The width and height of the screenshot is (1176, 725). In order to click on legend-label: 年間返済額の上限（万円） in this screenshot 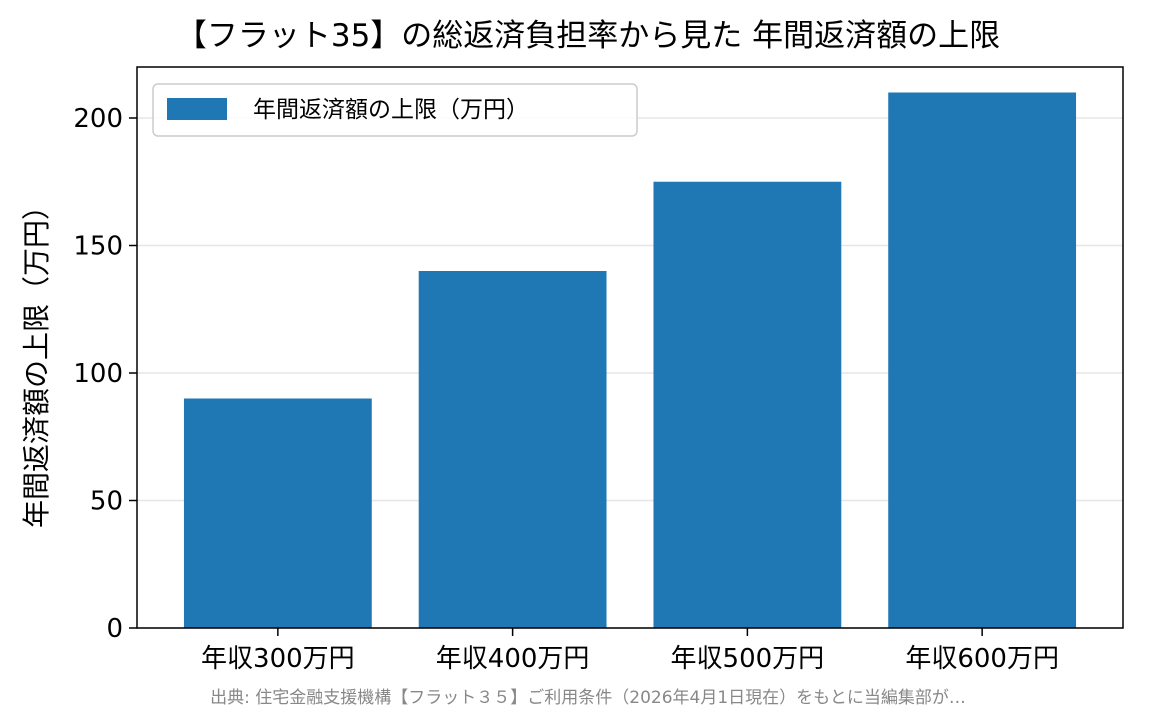, I will do `click(391, 110)`.